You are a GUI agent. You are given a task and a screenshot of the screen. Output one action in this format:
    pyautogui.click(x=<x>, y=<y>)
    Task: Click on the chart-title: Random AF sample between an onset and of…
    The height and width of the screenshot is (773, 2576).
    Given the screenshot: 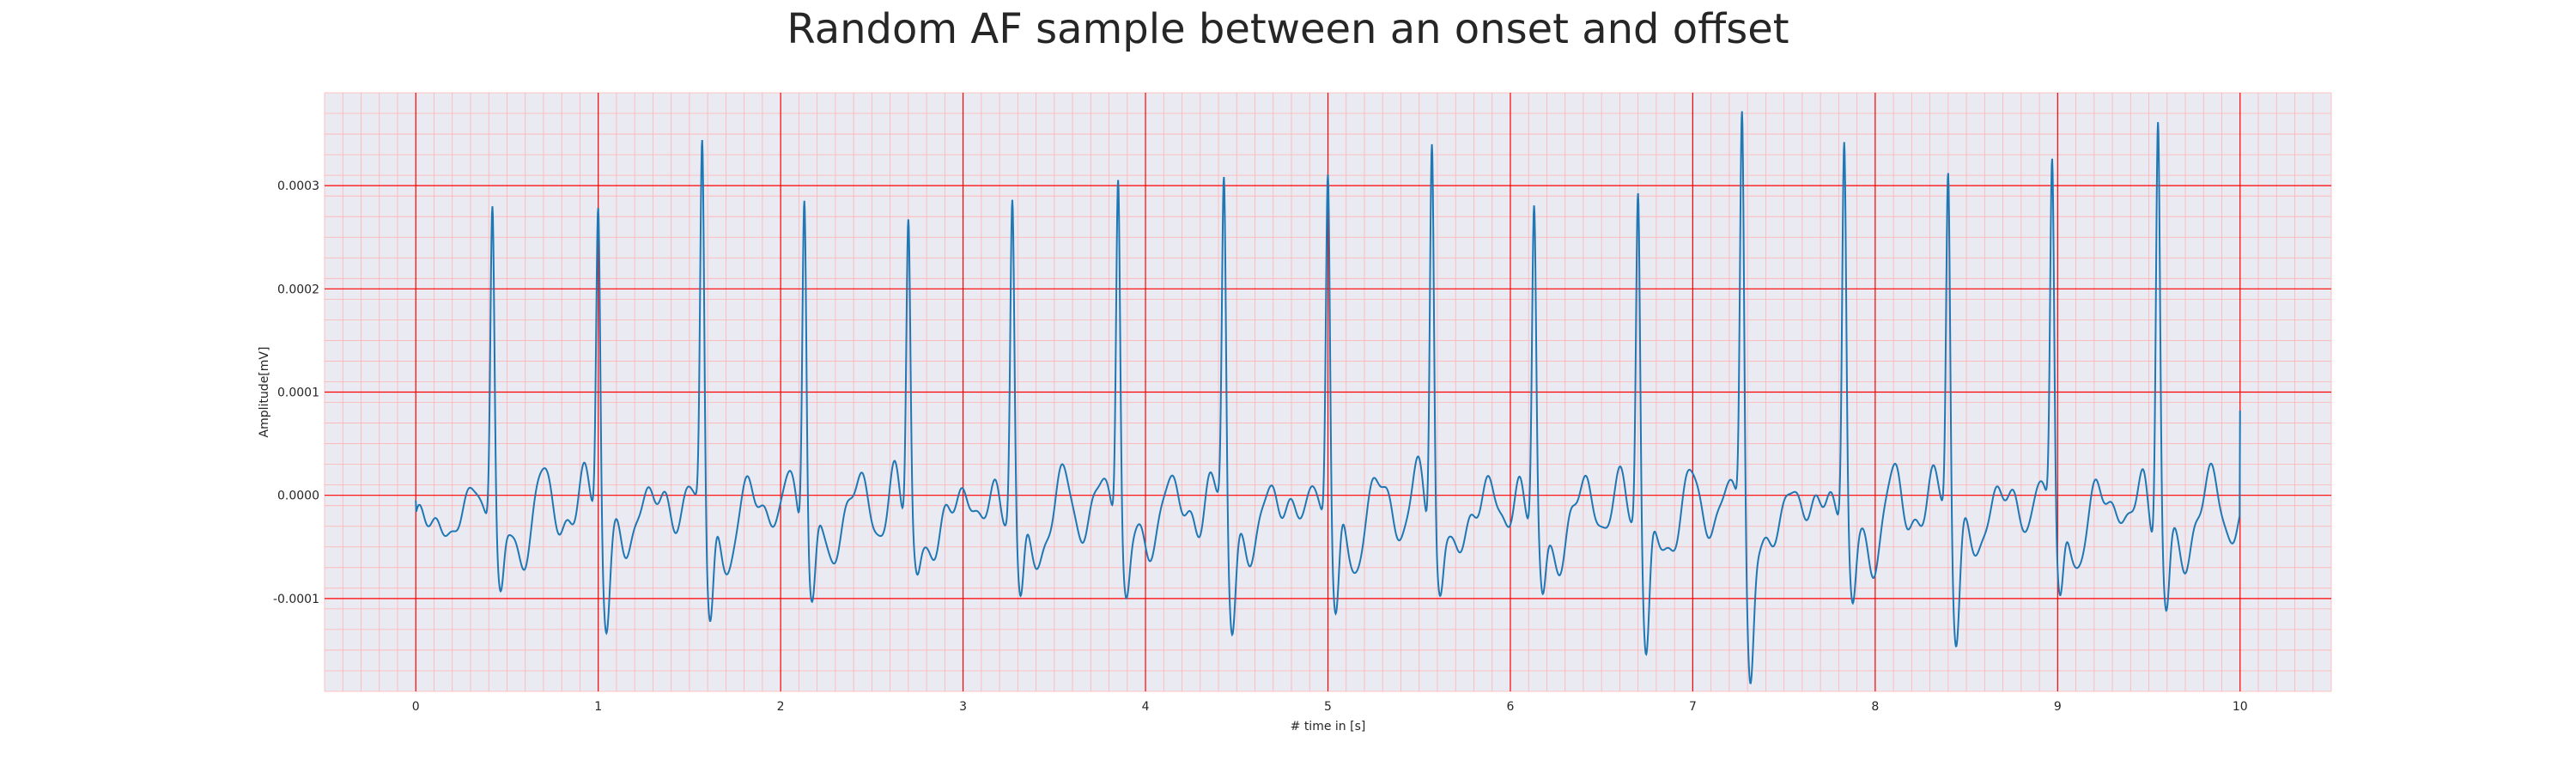 What is the action you would take?
    pyautogui.click(x=1288, y=29)
    